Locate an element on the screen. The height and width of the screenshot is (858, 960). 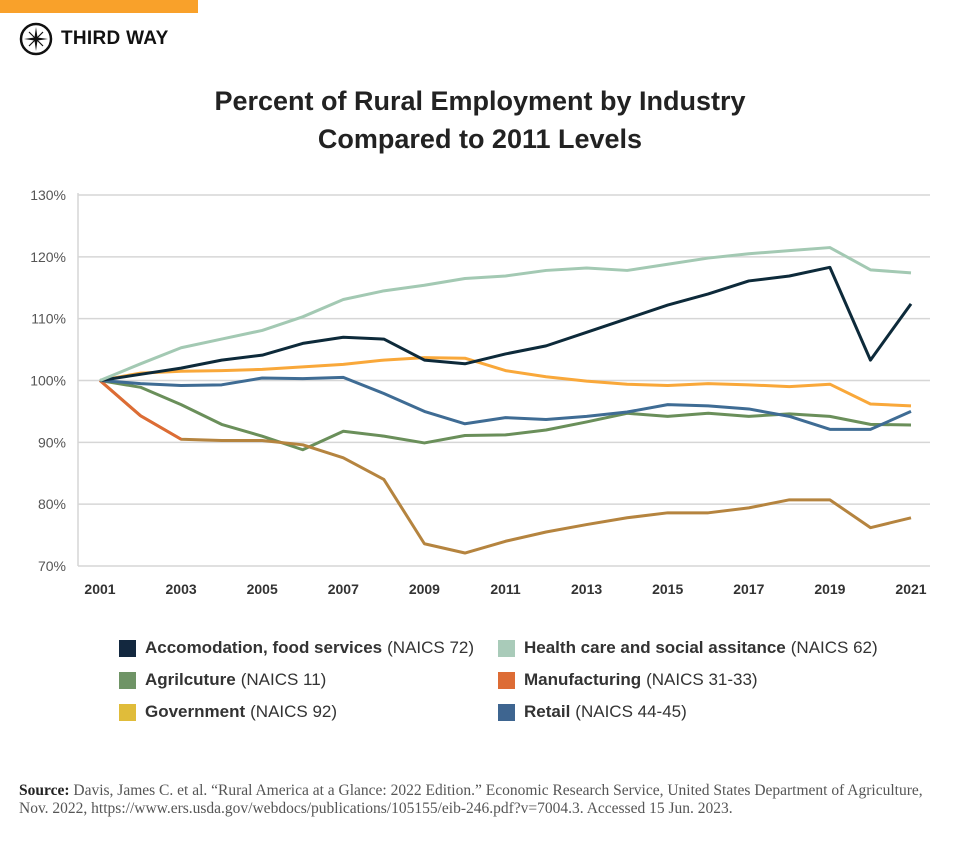
x-tick-label: 2019 is located at coordinates (829, 589).